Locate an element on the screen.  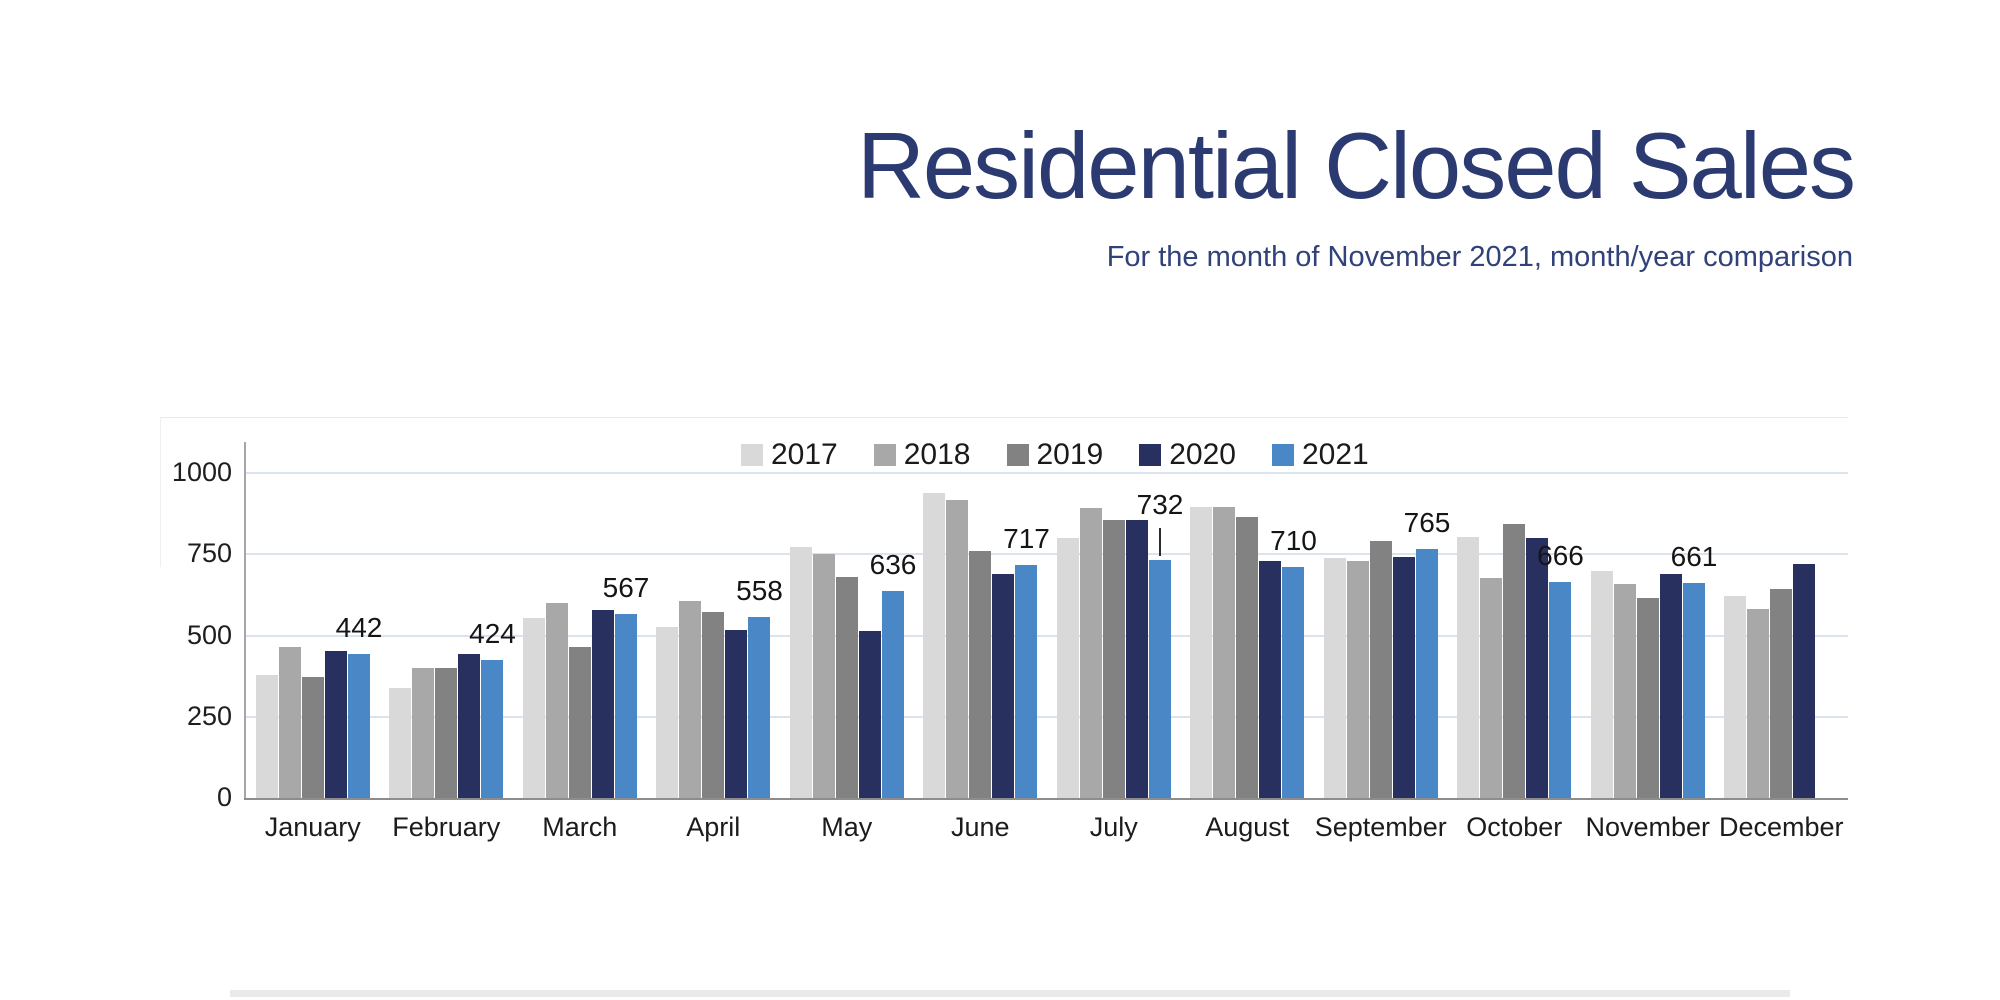
bar-group-august is located at coordinates (1248, 620).